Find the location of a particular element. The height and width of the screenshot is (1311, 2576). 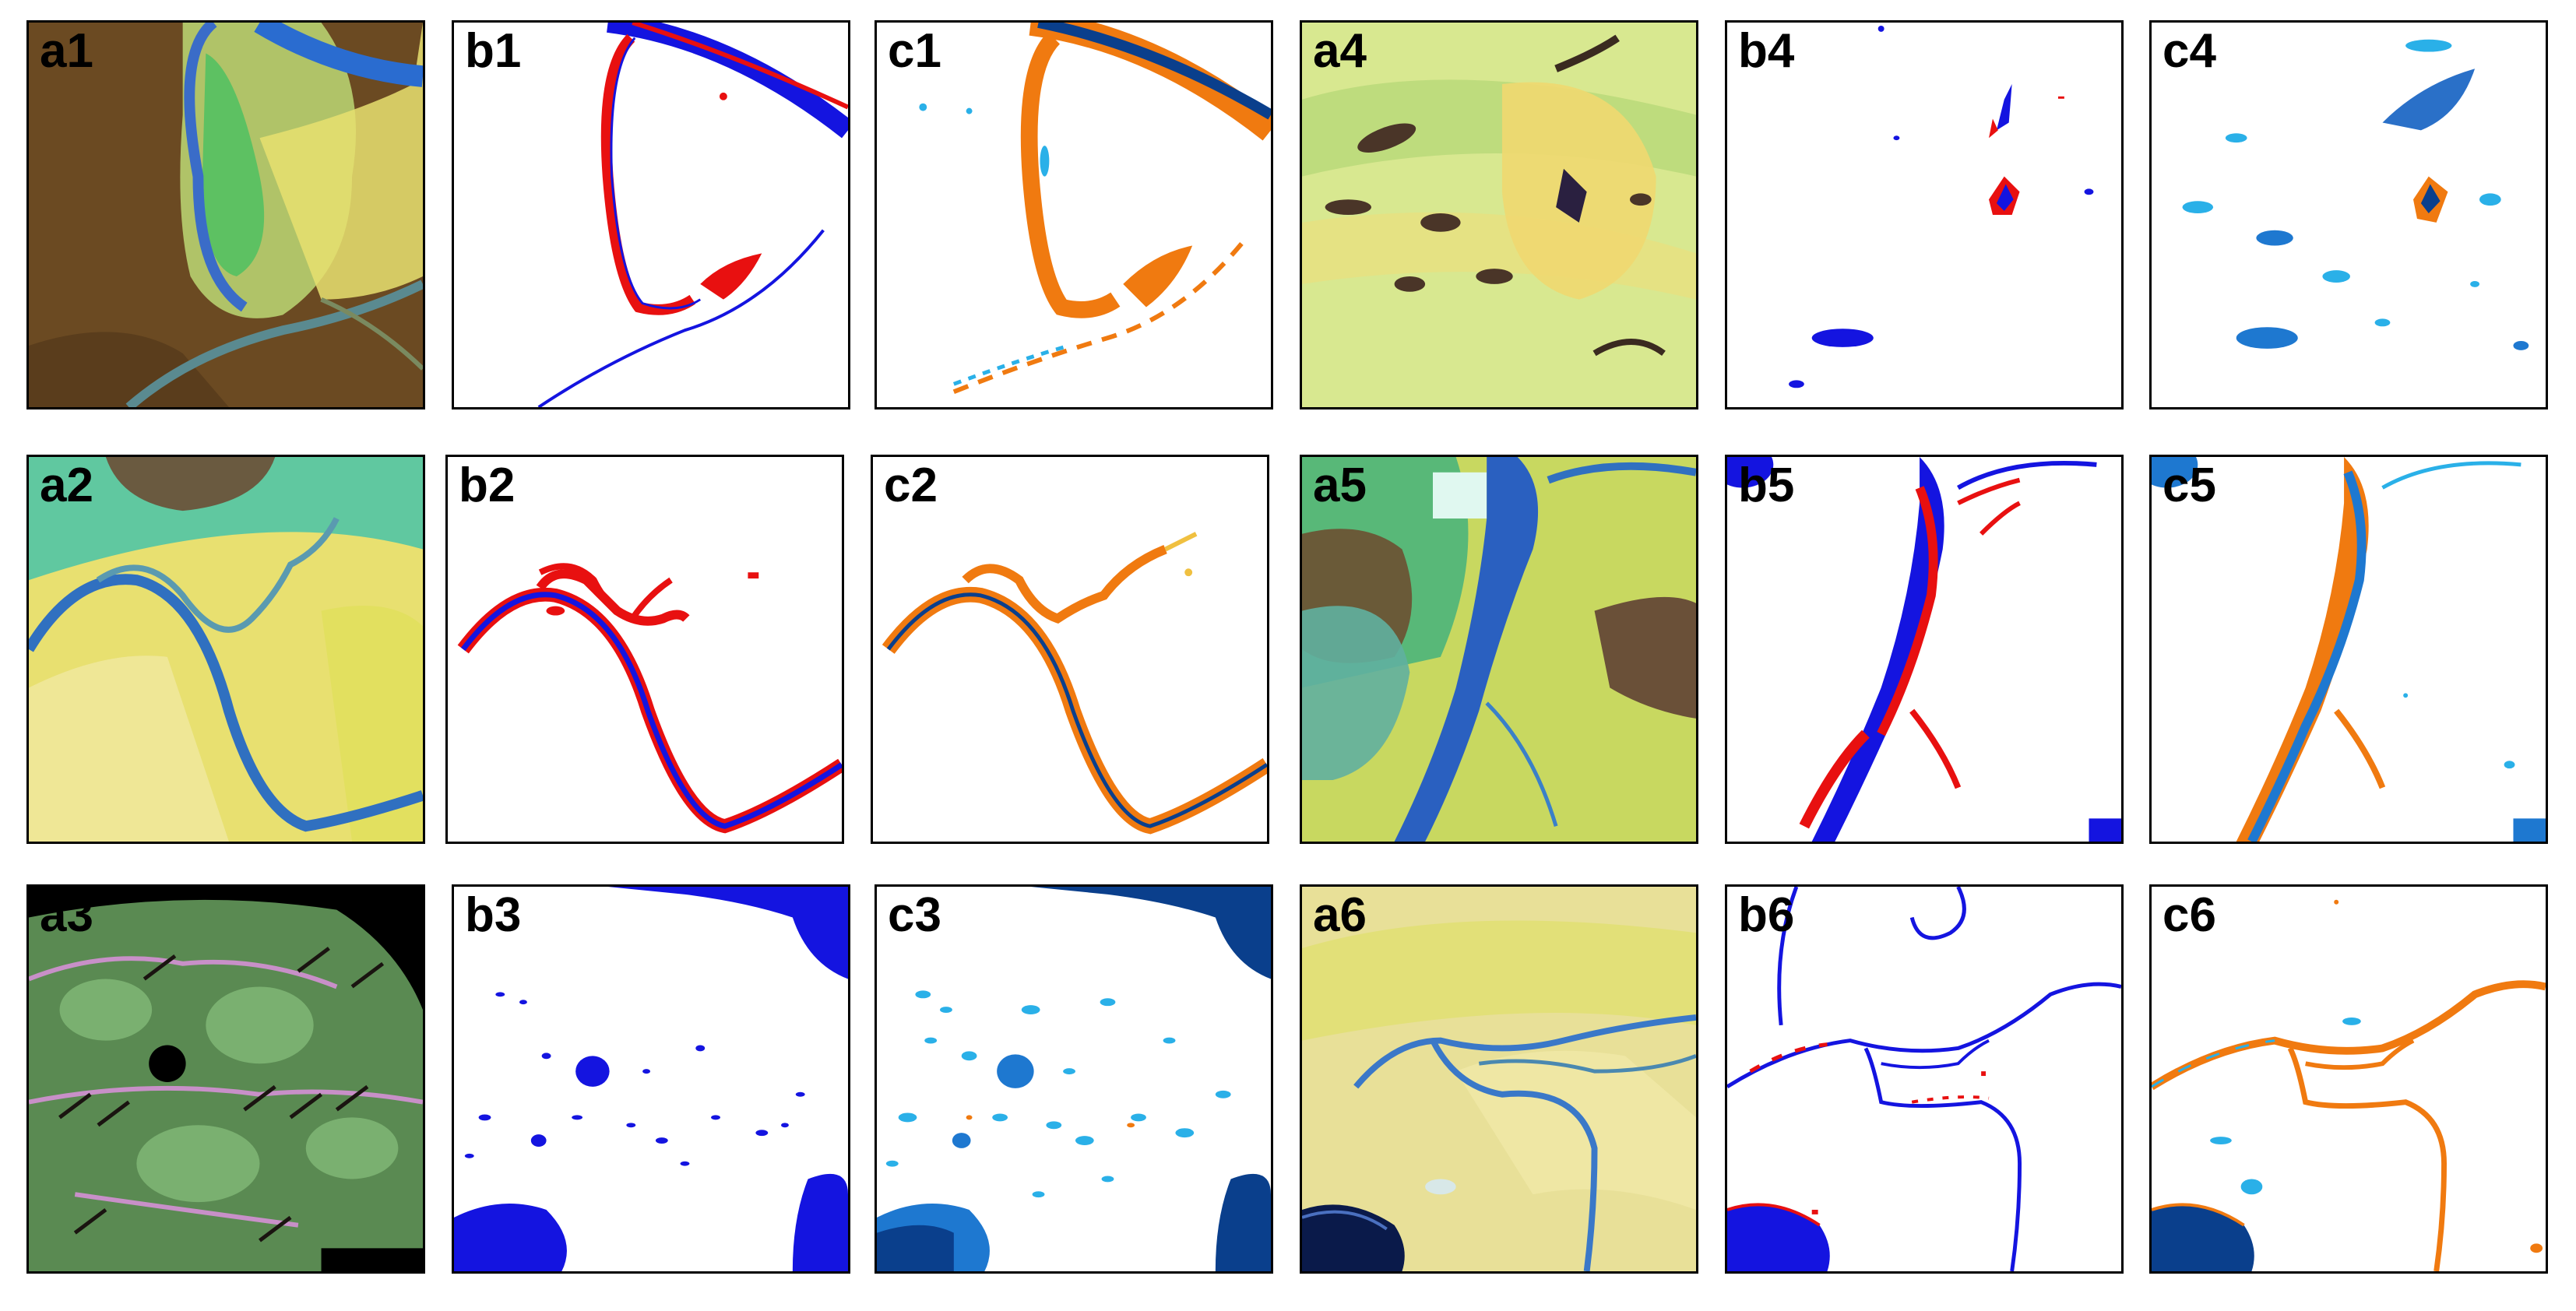

panel-b4: b4 is located at coordinates (1924, 214).